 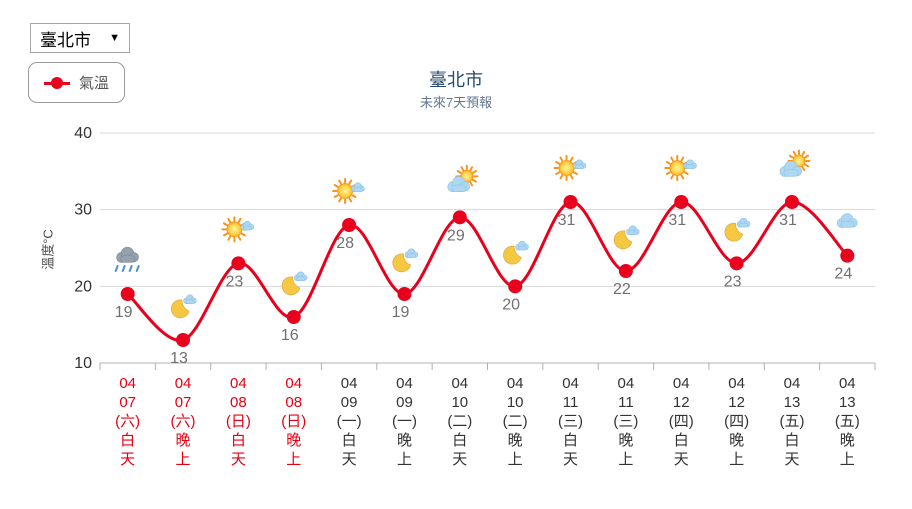 What do you see at coordinates (238, 421) in the screenshot?
I see `x-axis-label: 04 08 (日) 白 天` at bounding box center [238, 421].